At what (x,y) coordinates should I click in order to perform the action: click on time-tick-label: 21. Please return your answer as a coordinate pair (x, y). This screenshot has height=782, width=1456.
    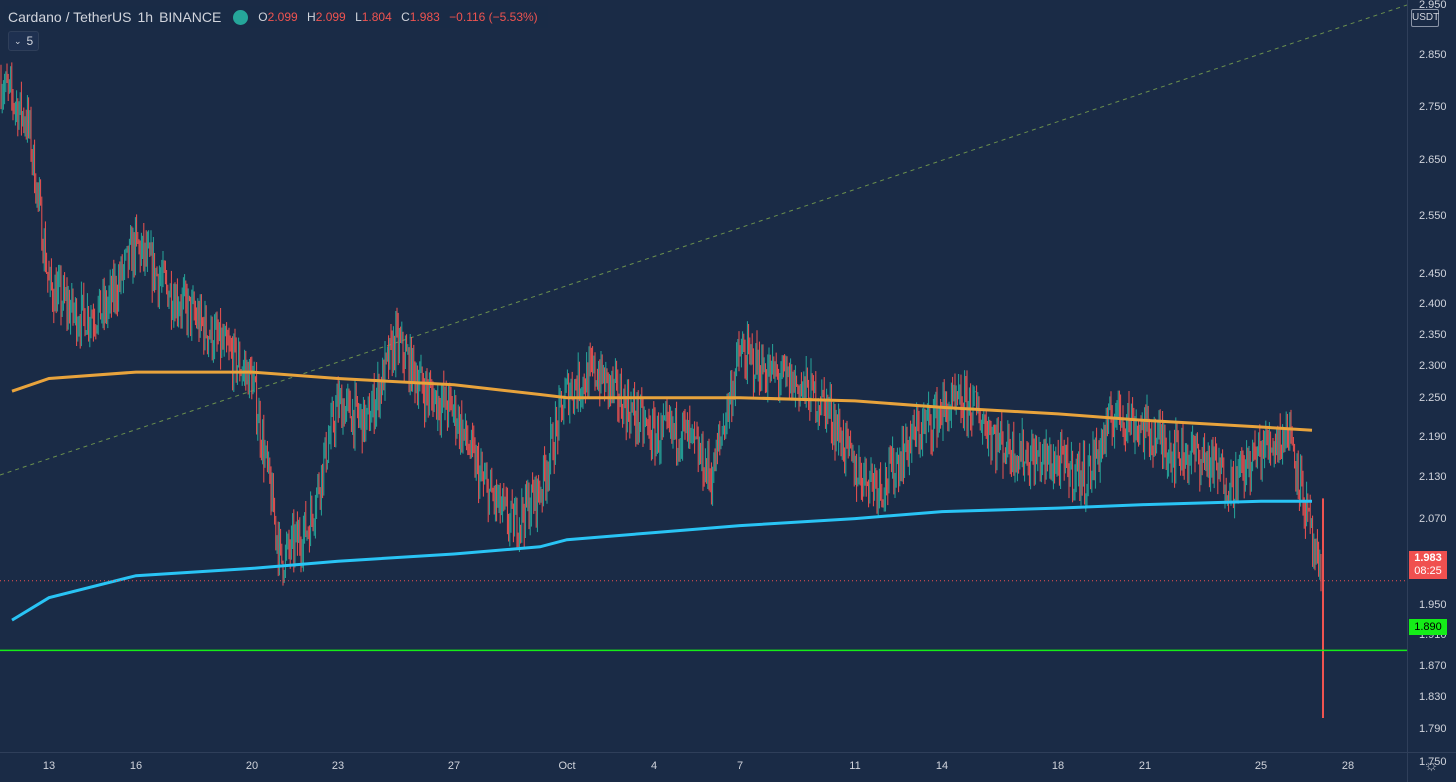
    Looking at the image, I should click on (1145, 766).